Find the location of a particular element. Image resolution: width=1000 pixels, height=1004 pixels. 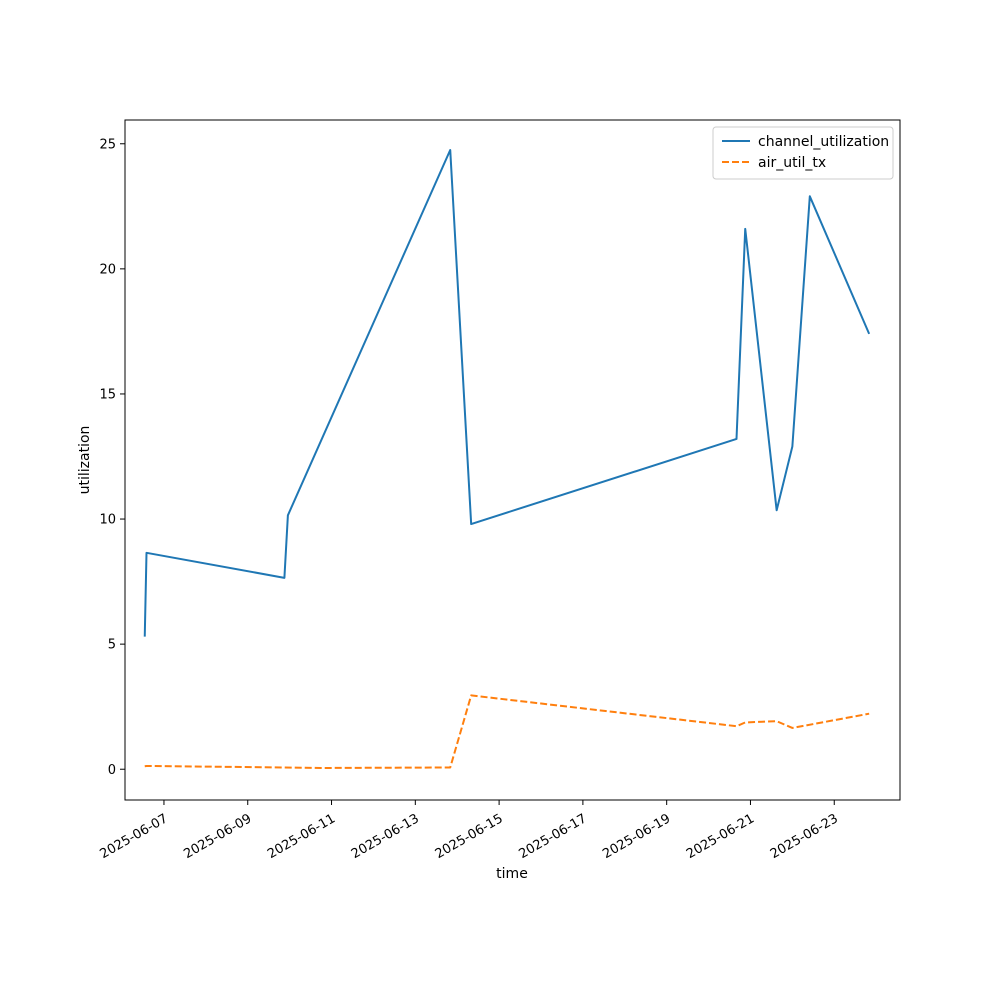

legend: channel_utilization air_util_tx is located at coordinates (803, 153).